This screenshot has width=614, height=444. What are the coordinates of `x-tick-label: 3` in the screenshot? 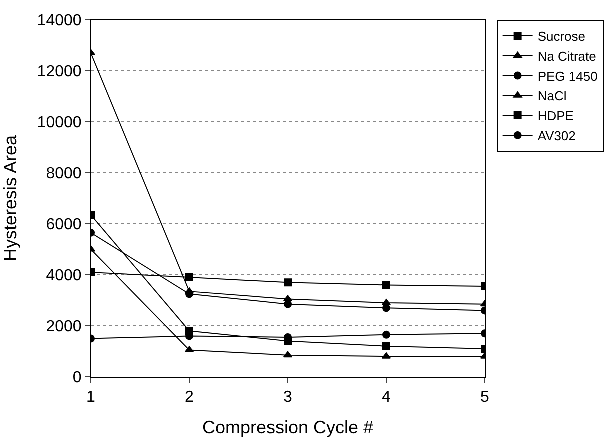 It's located at (288, 397).